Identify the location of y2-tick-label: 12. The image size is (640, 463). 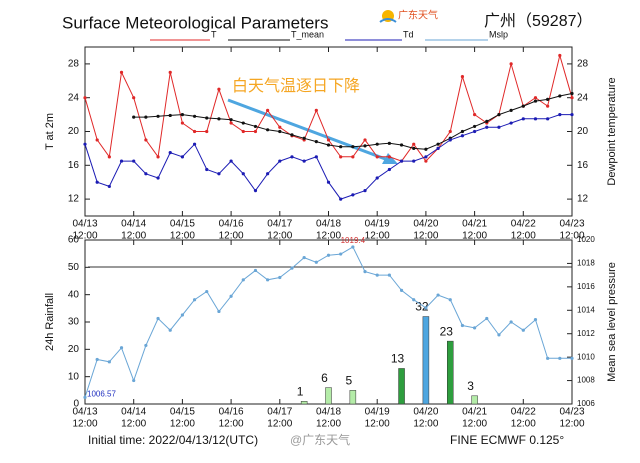
(583, 199).